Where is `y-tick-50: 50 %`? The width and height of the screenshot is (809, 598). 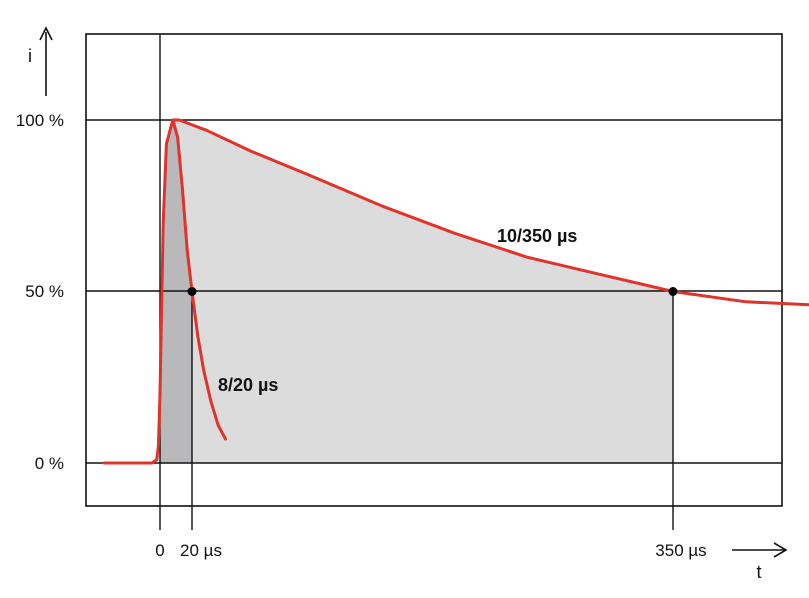
y-tick-50: 50 % is located at coordinates (44, 291).